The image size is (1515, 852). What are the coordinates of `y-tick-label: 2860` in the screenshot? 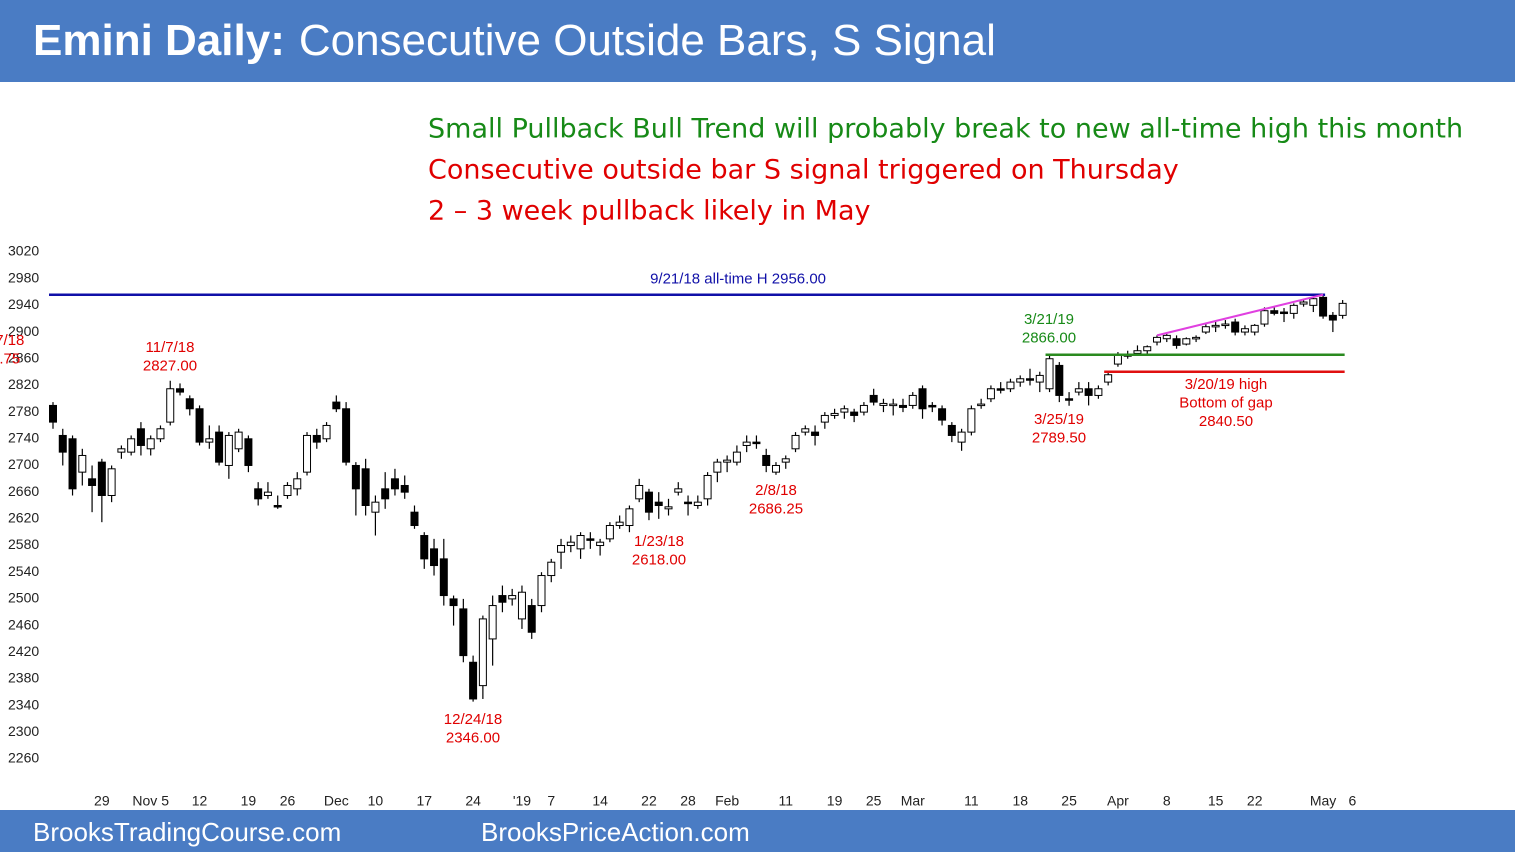 It's located at (23, 357).